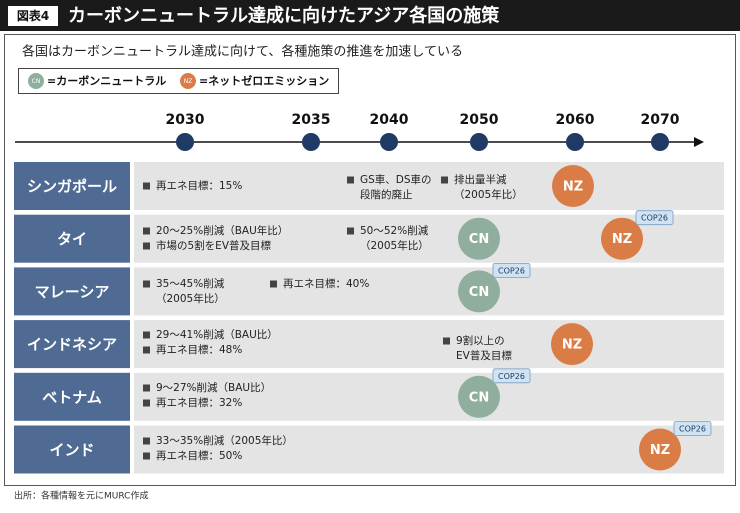 Image resolution: width=740 pixels, height=513 pixels. Describe the element at coordinates (479, 120) in the screenshot. I see `year-label: 2050` at that location.